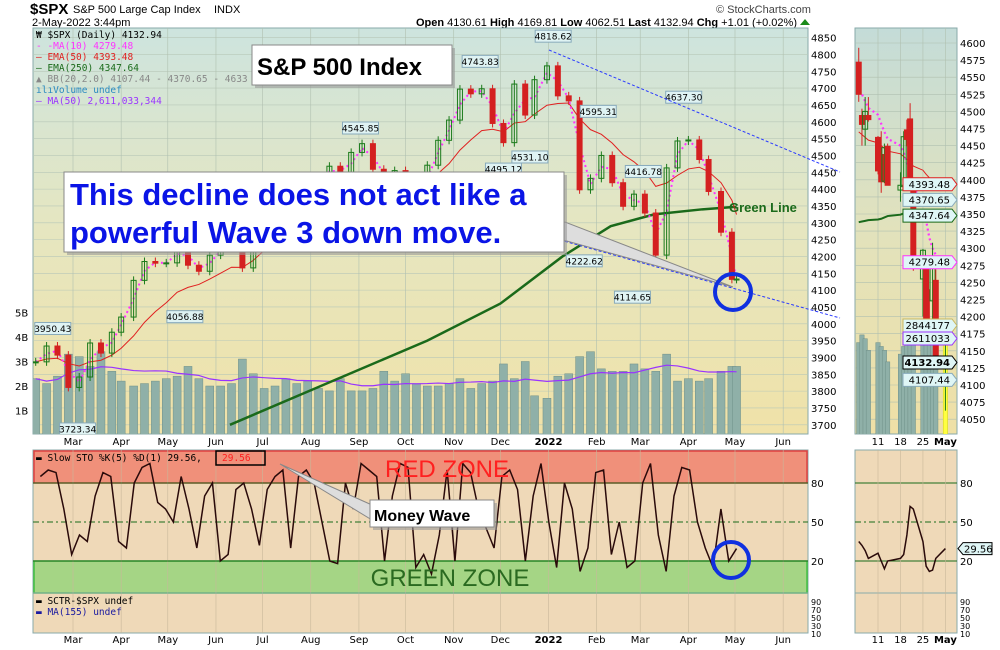 The image size is (1000, 650). I want to click on price-label: 4056.88, so click(184, 318).